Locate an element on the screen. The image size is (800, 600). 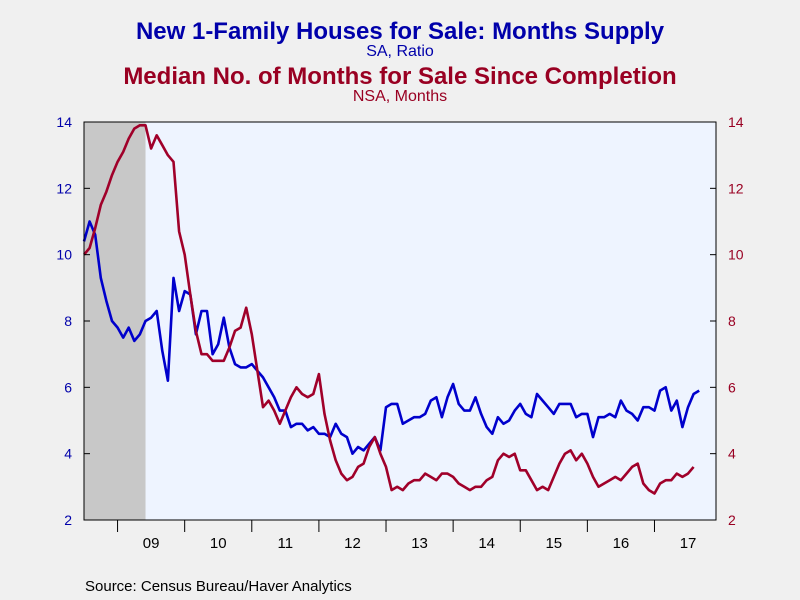
right-axis-tick-label: 10 is located at coordinates (736, 255).